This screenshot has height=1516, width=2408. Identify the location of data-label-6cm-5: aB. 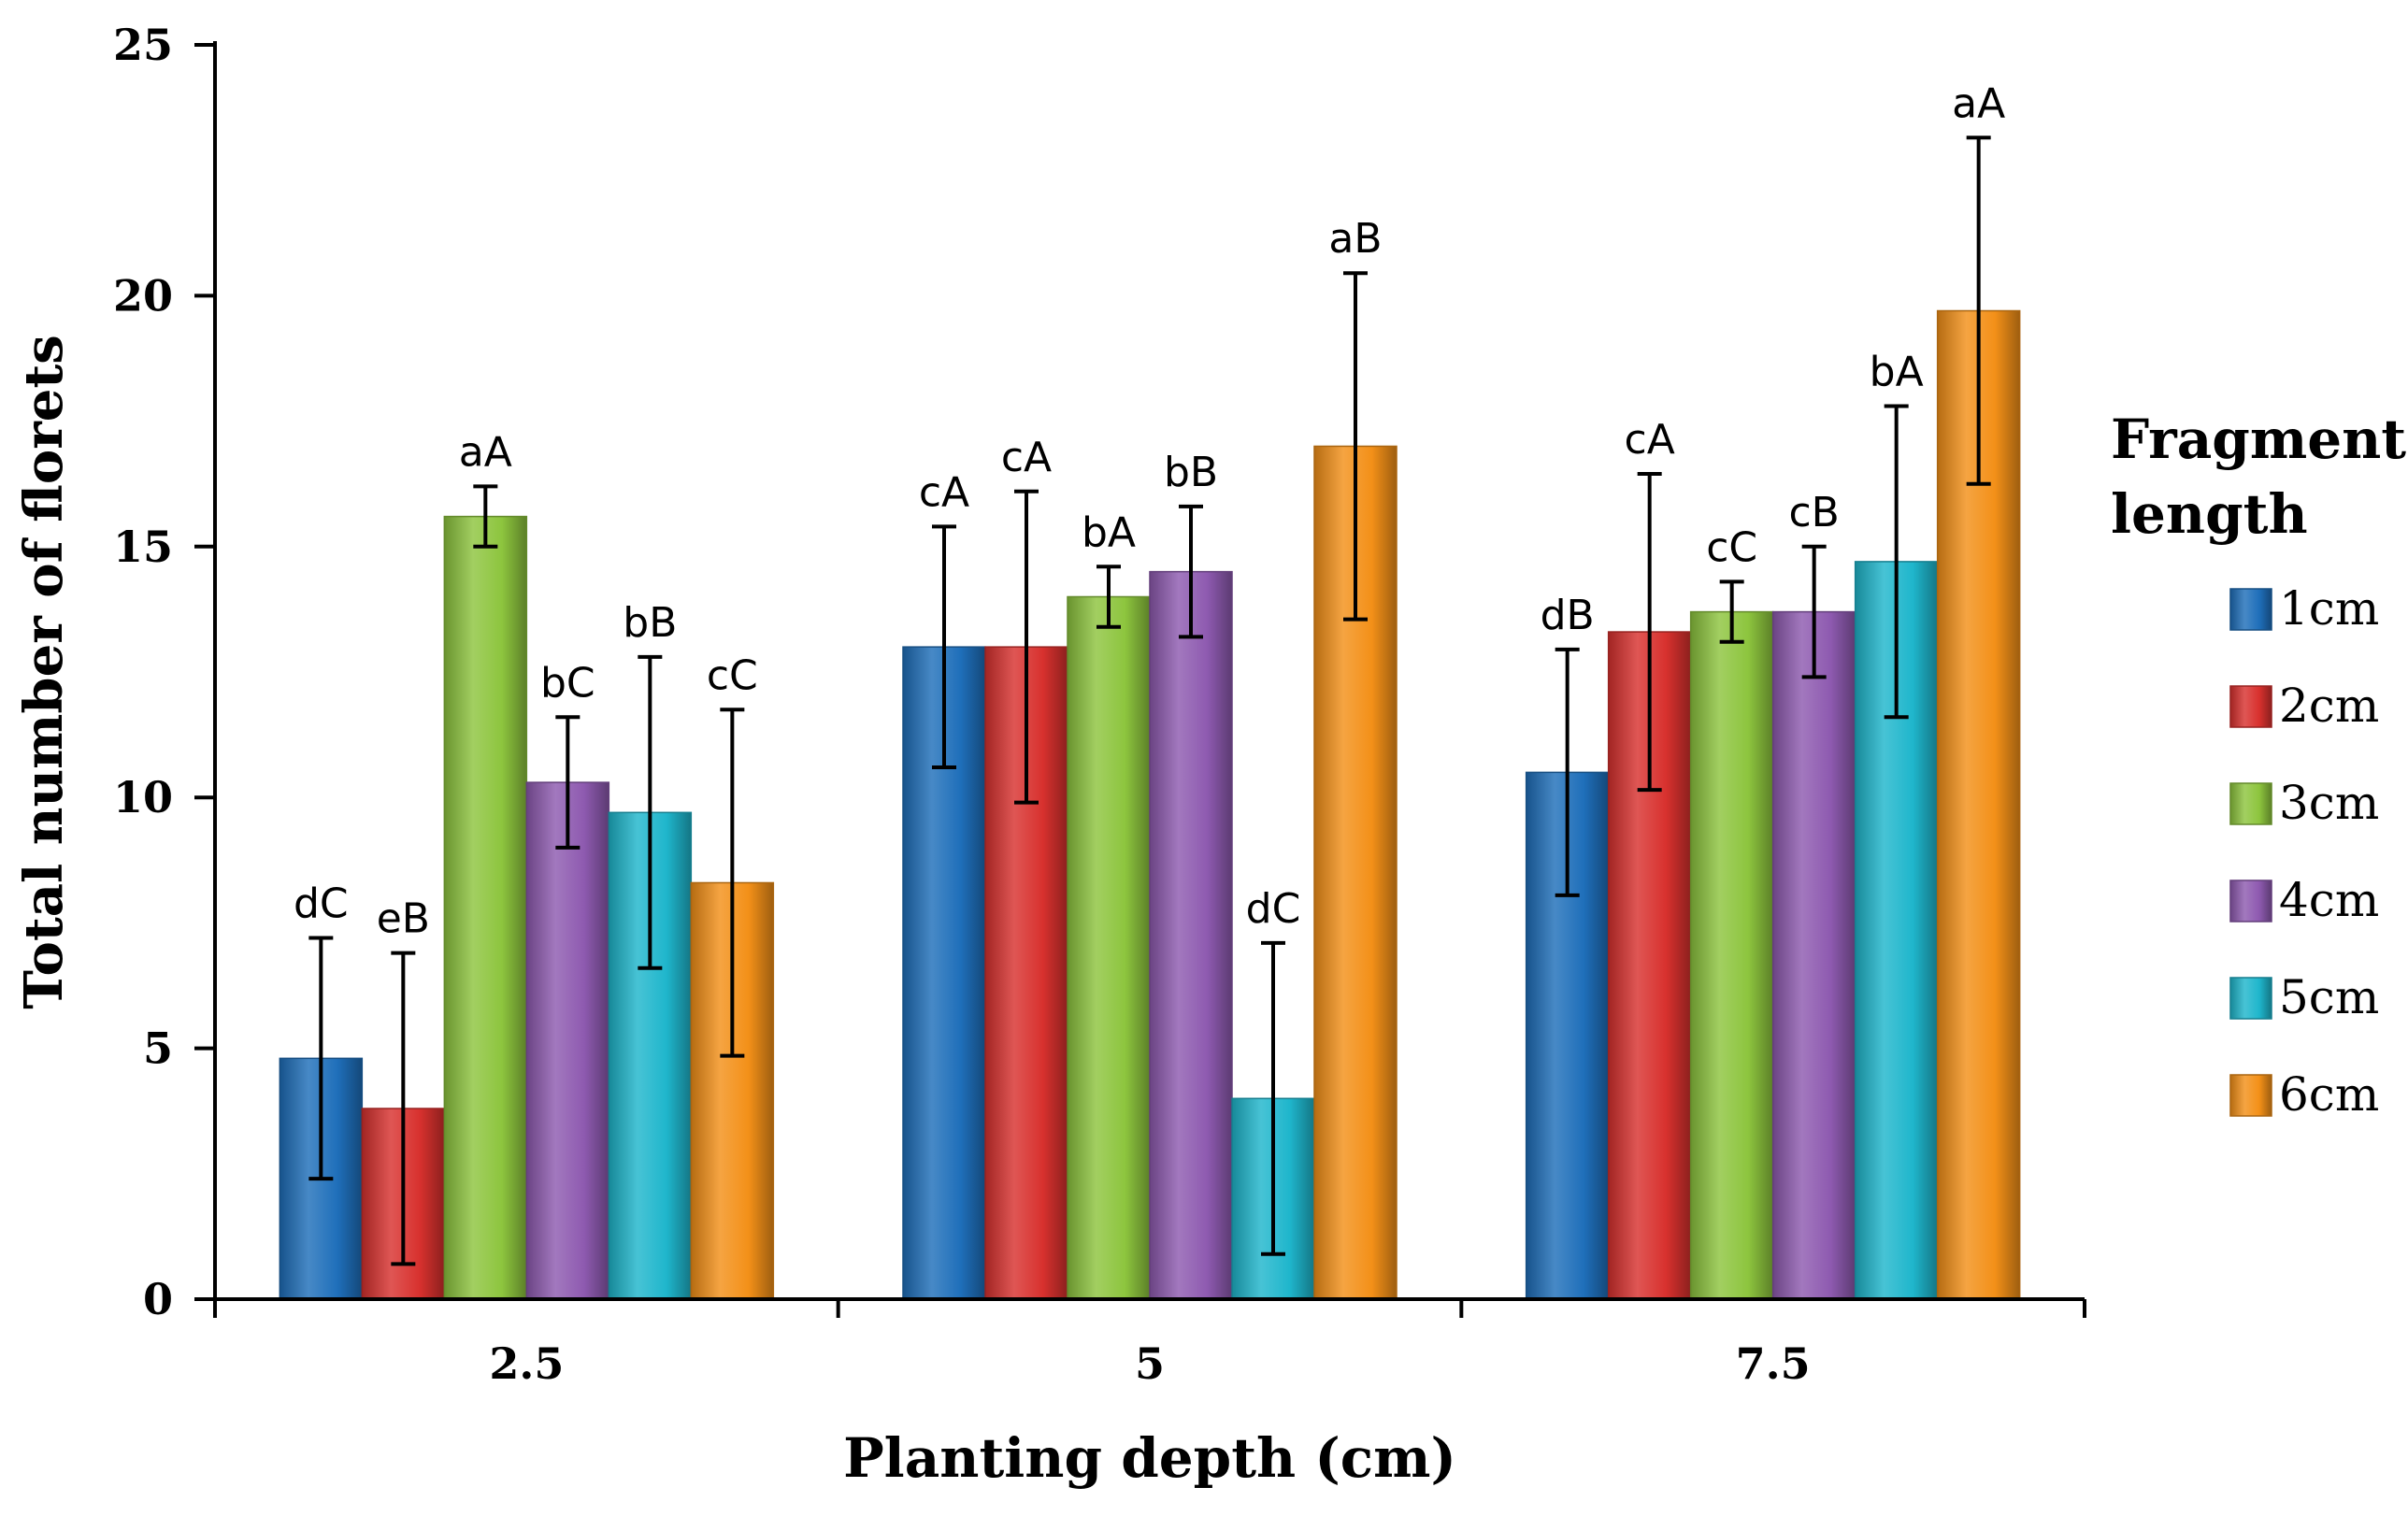
(1355, 239).